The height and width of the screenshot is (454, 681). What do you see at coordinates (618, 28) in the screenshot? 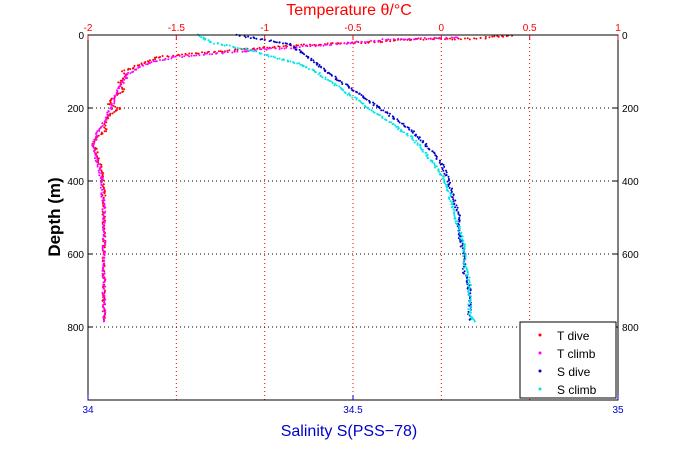
I see `top-tick-label: 1` at bounding box center [618, 28].